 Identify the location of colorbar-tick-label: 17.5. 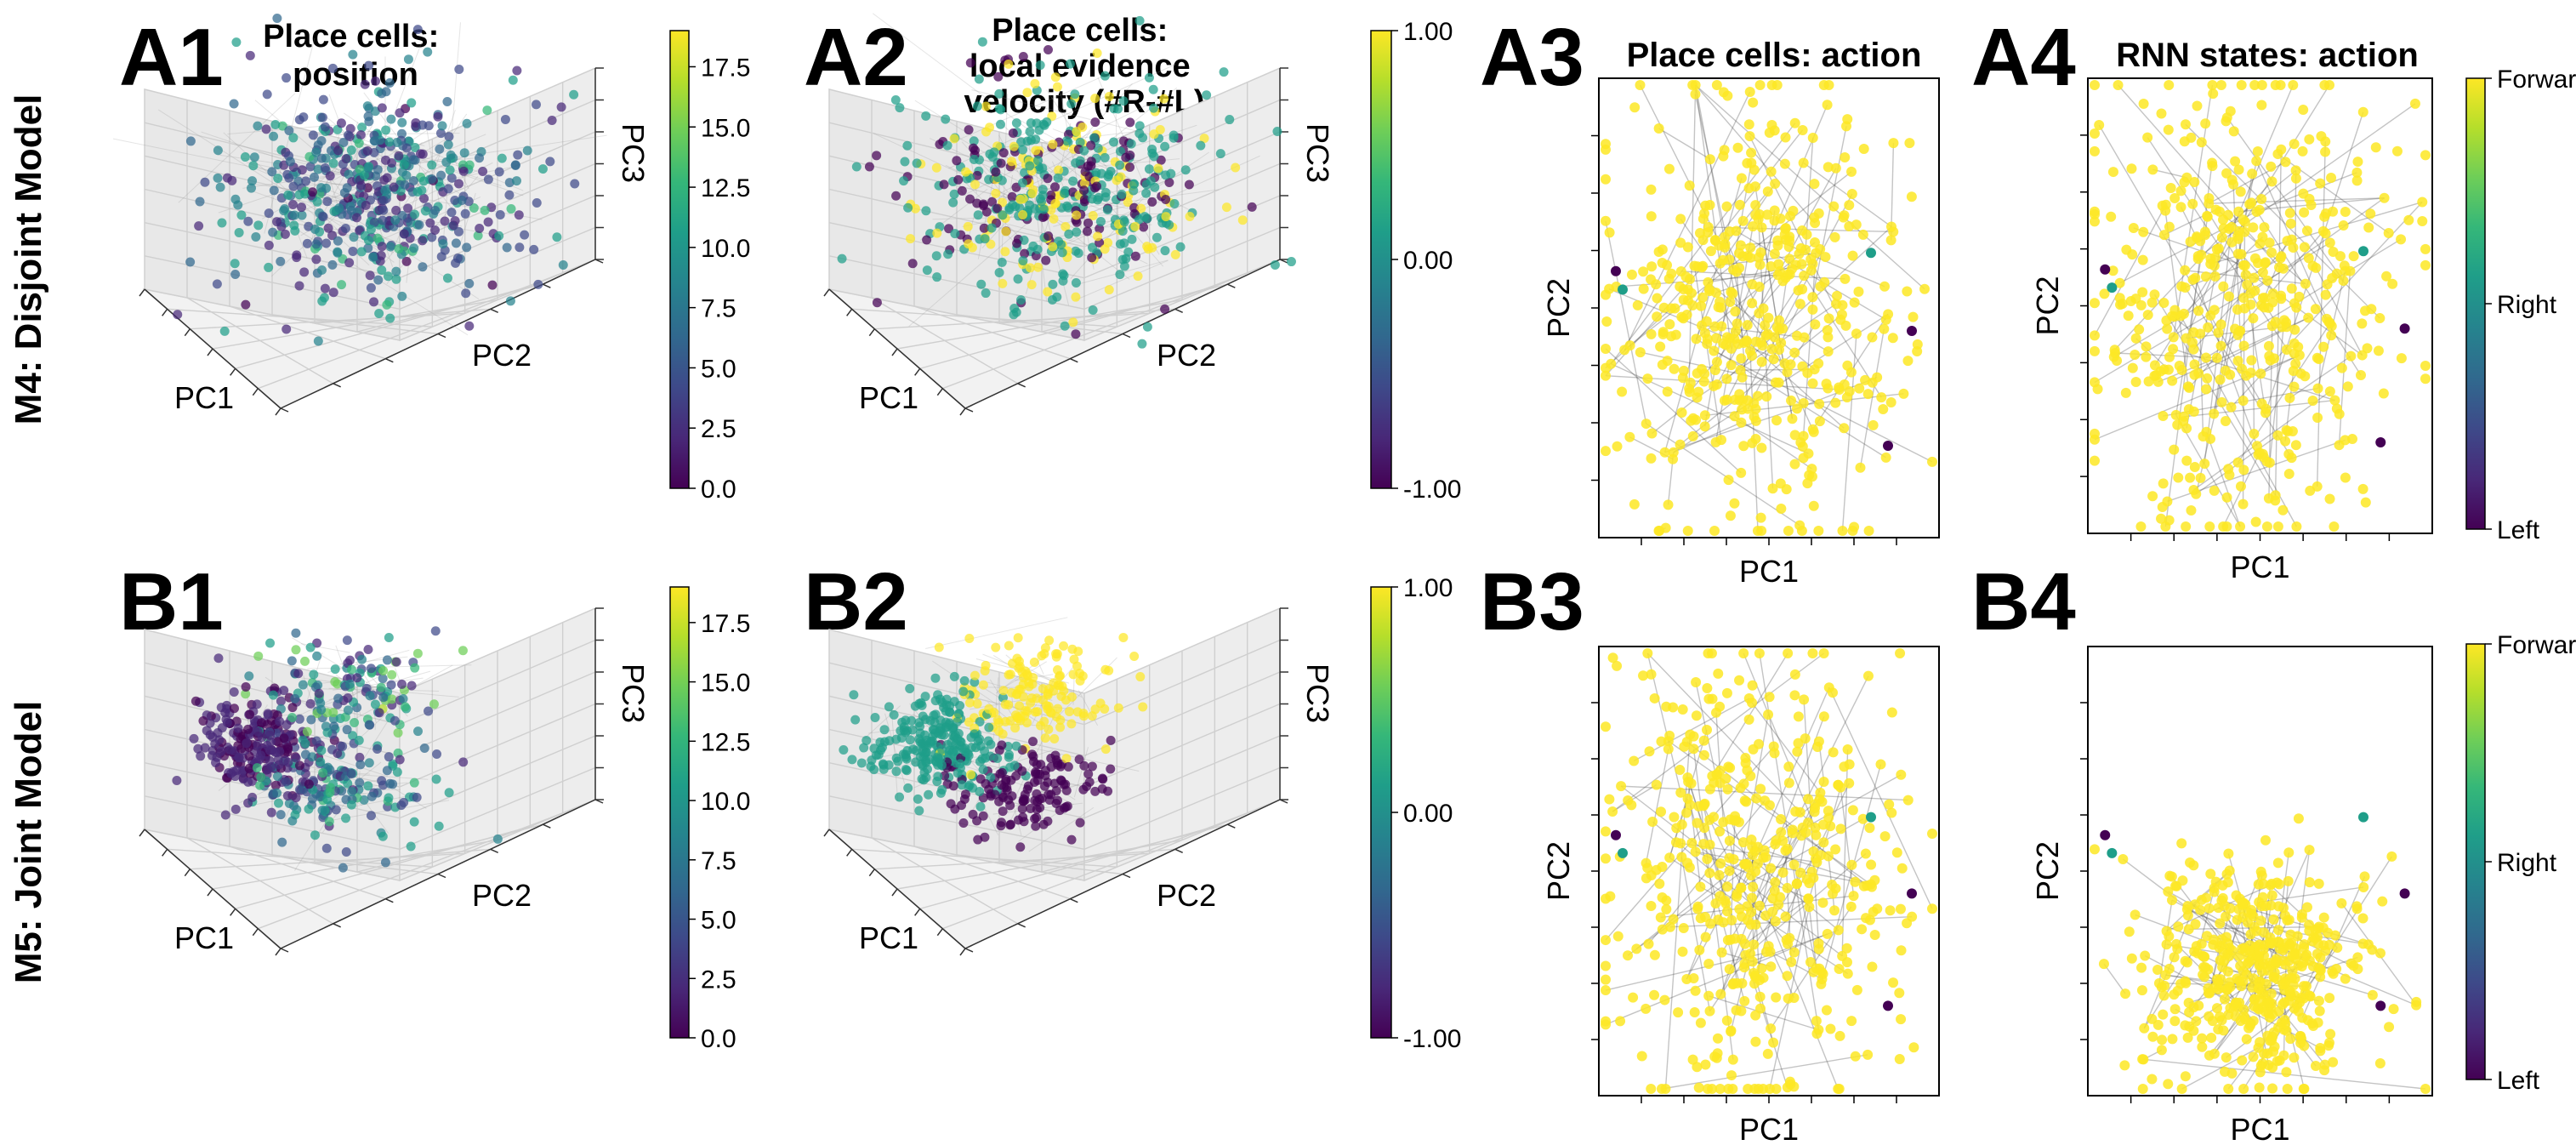
(725, 624).